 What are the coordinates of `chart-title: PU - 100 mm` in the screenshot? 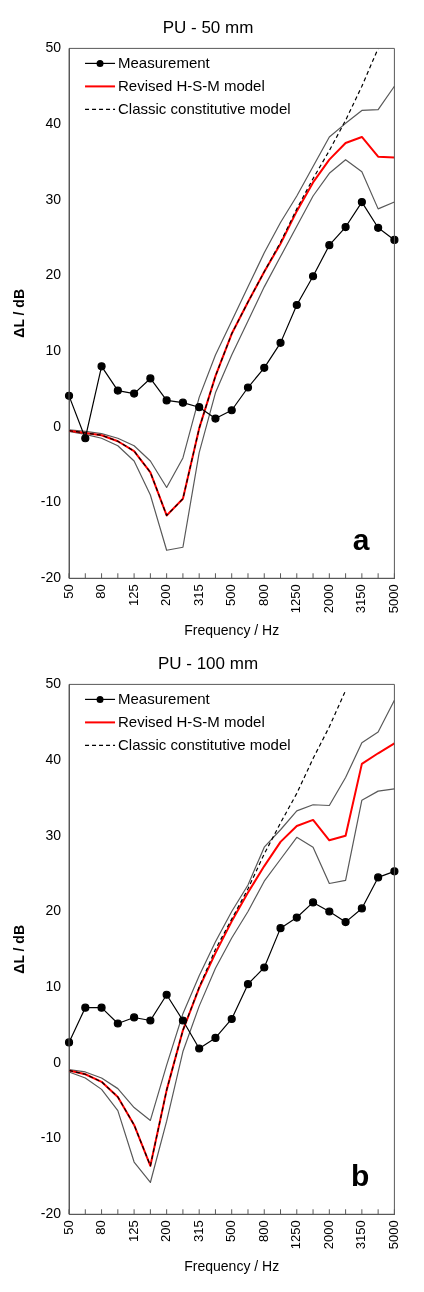 It's located at (208, 663).